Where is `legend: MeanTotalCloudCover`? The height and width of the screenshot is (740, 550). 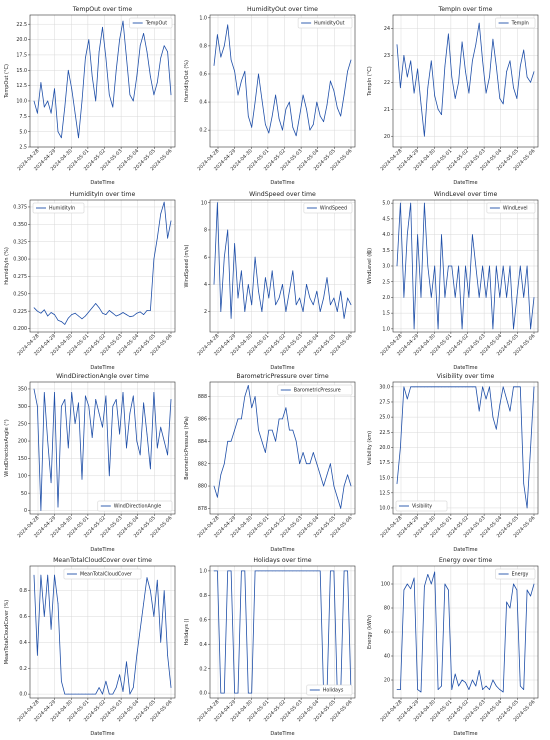 legend: MeanTotalCloudCover is located at coordinates (102, 574).